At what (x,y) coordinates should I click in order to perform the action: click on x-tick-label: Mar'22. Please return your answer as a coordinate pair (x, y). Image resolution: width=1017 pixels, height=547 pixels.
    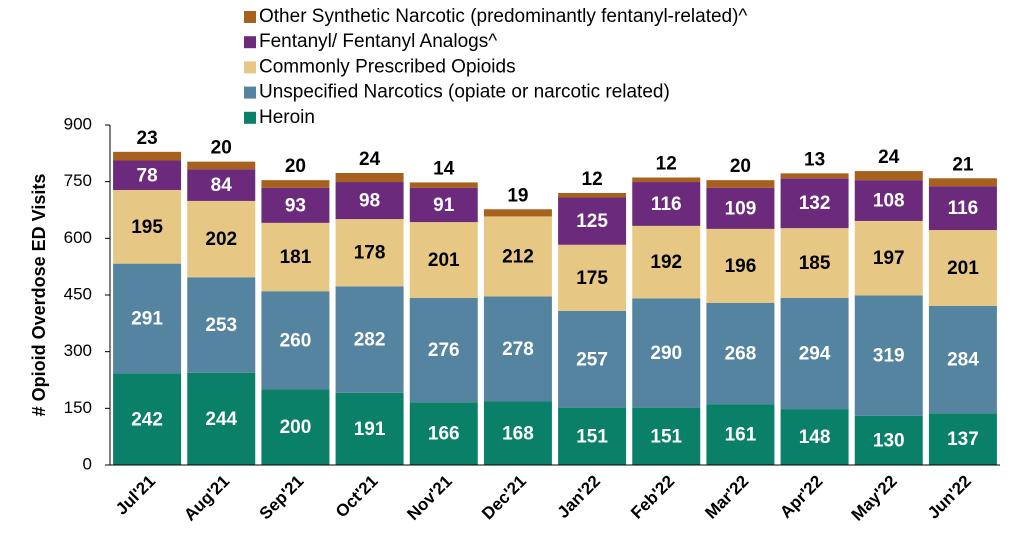
    Looking at the image, I should click on (726, 497).